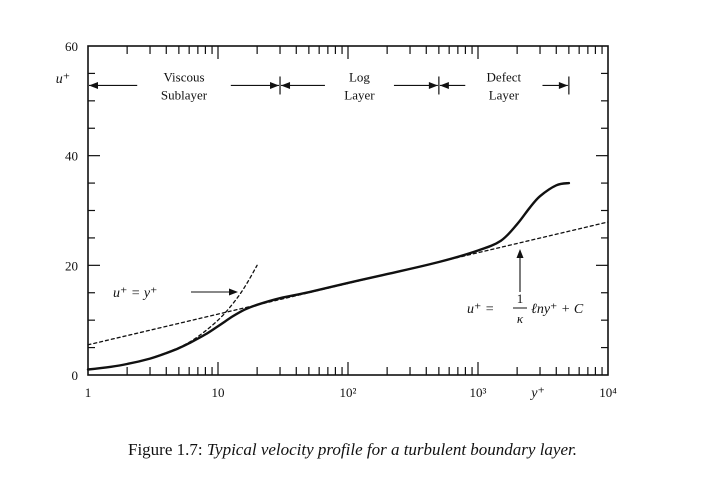 The height and width of the screenshot is (483, 705). What do you see at coordinates (184, 94) in the screenshot?
I see `region-label: Sublayer` at bounding box center [184, 94].